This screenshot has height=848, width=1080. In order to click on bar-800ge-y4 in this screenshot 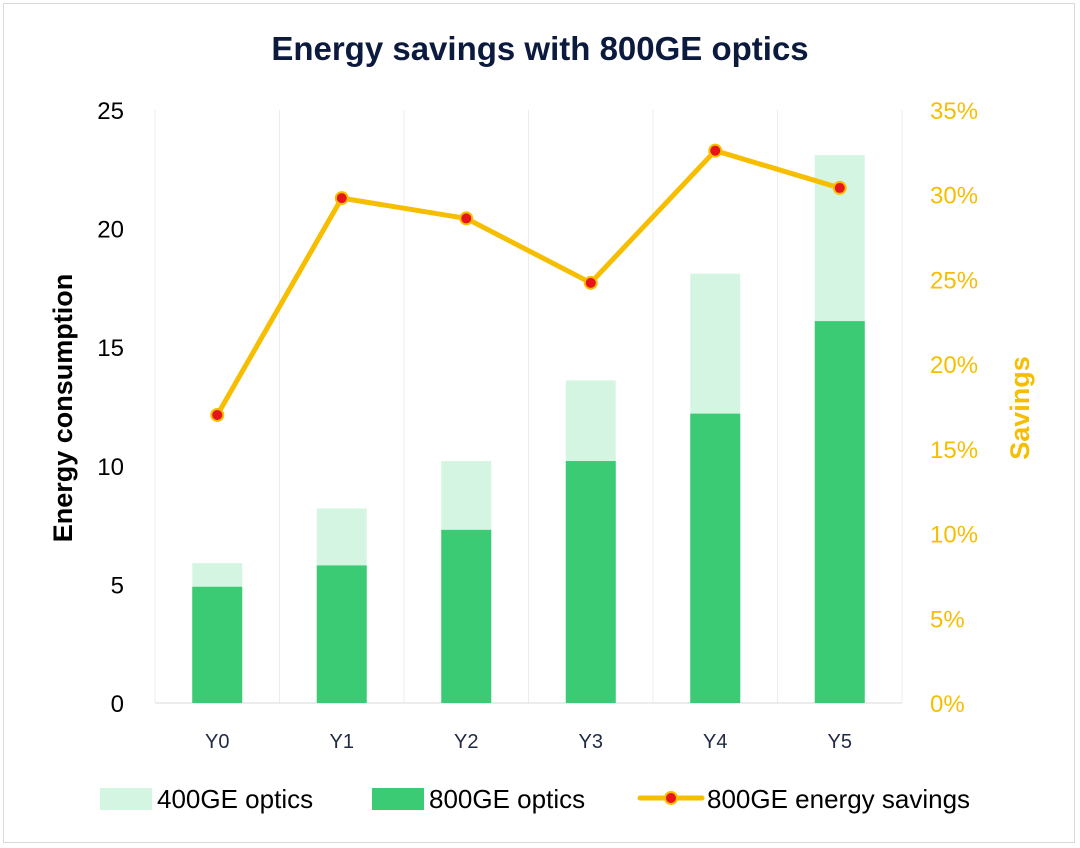, I will do `click(715, 558)`.